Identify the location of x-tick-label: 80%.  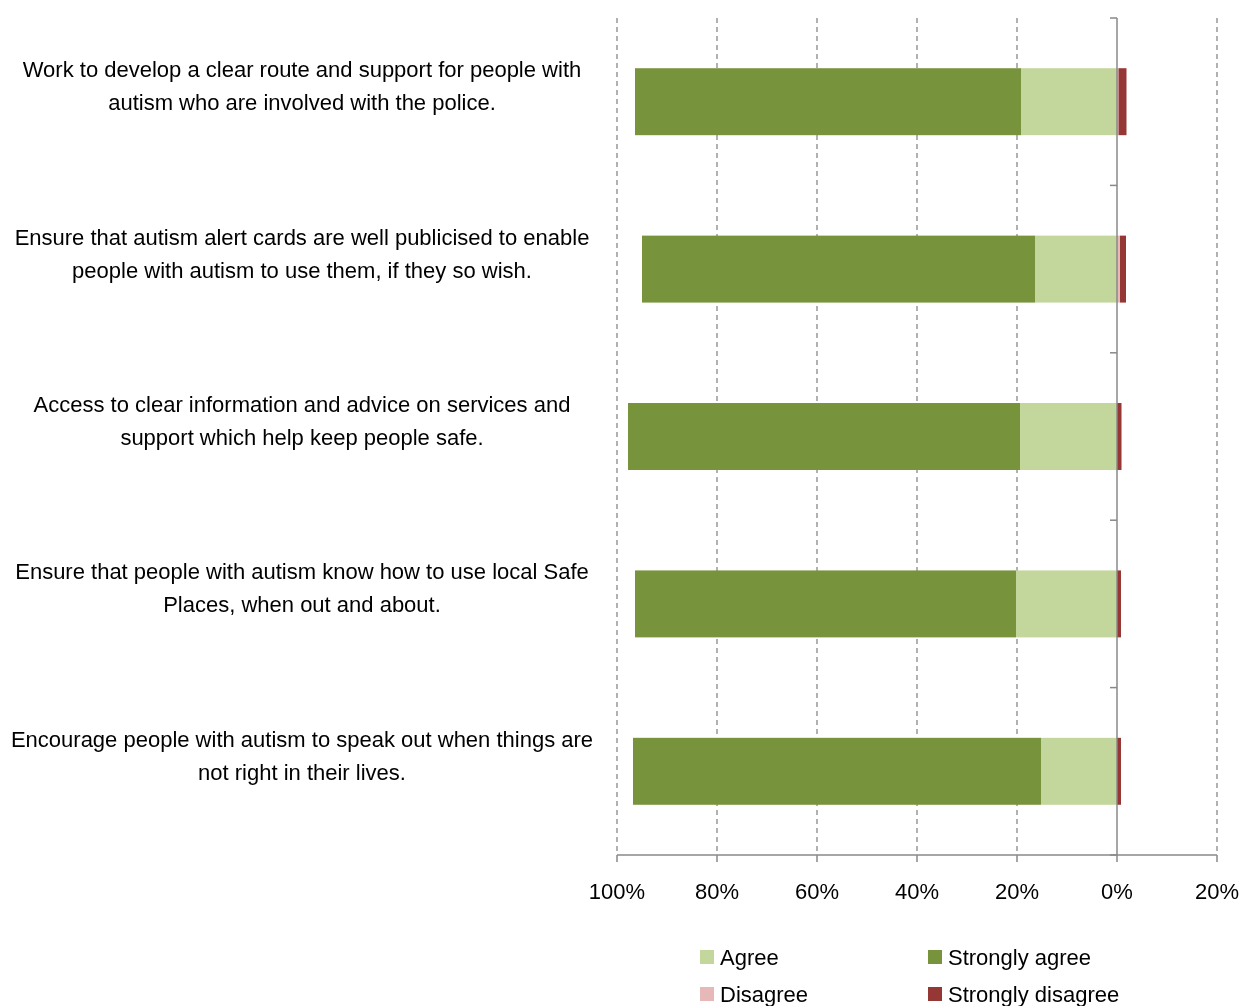
(717, 891).